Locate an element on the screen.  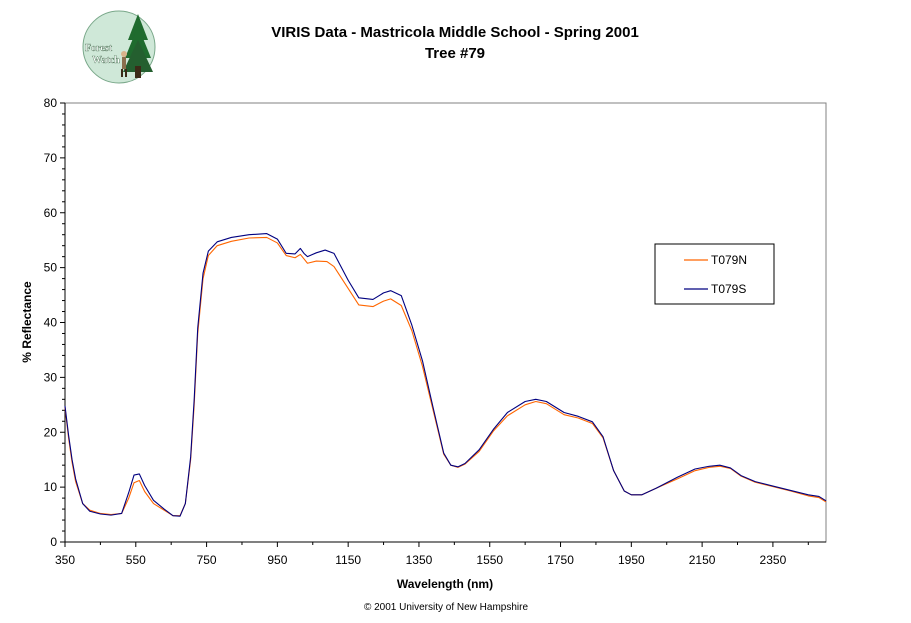
y-axis-ticks: 0 10 20 30 40 50 60 70 80 is located at coordinates (54, 322).